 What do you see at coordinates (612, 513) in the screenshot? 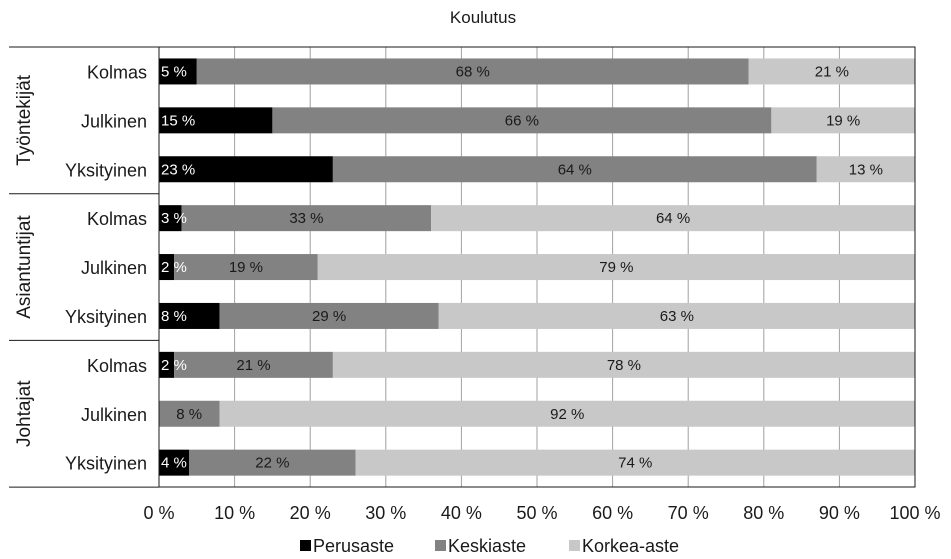
I see `x-tick-label: 60 %` at bounding box center [612, 513].